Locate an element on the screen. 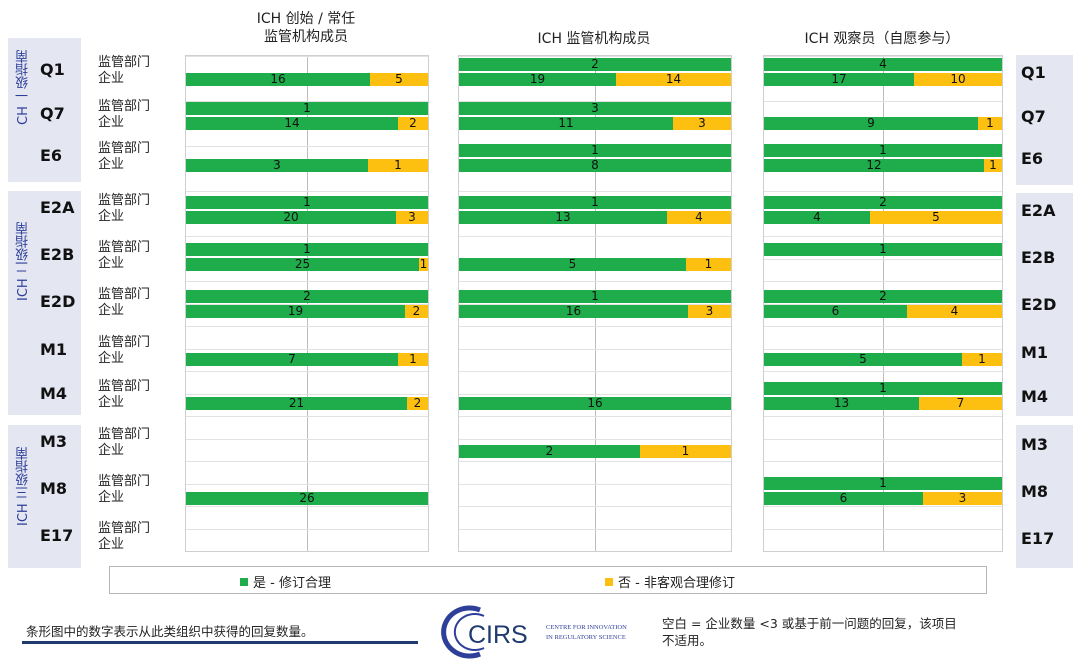 Image resolution: width=1080 pixels, height=671 pixels. footnote-right: 空白 = 企业数量 <3 或基于前一问题的回复，该项目 不适用。 is located at coordinates (809, 632).